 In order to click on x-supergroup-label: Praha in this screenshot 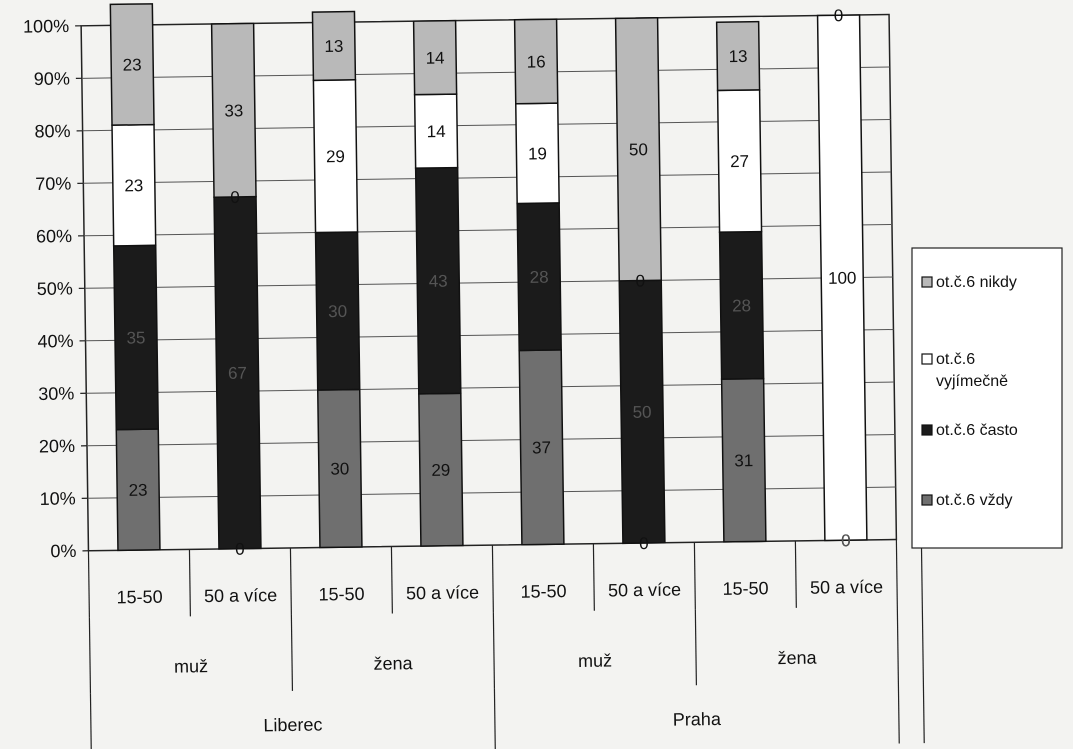, I will do `click(697, 719)`.